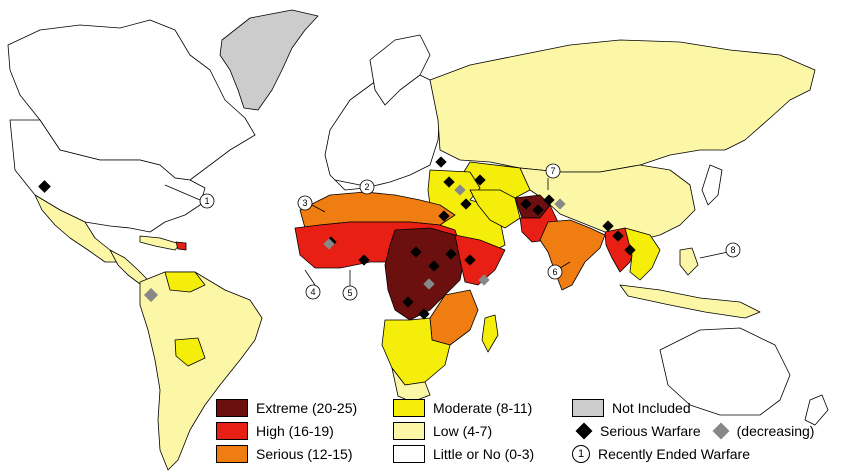 The width and height of the screenshot is (850, 476). What do you see at coordinates (622, 106) in the screenshot?
I see `russia-region` at bounding box center [622, 106].